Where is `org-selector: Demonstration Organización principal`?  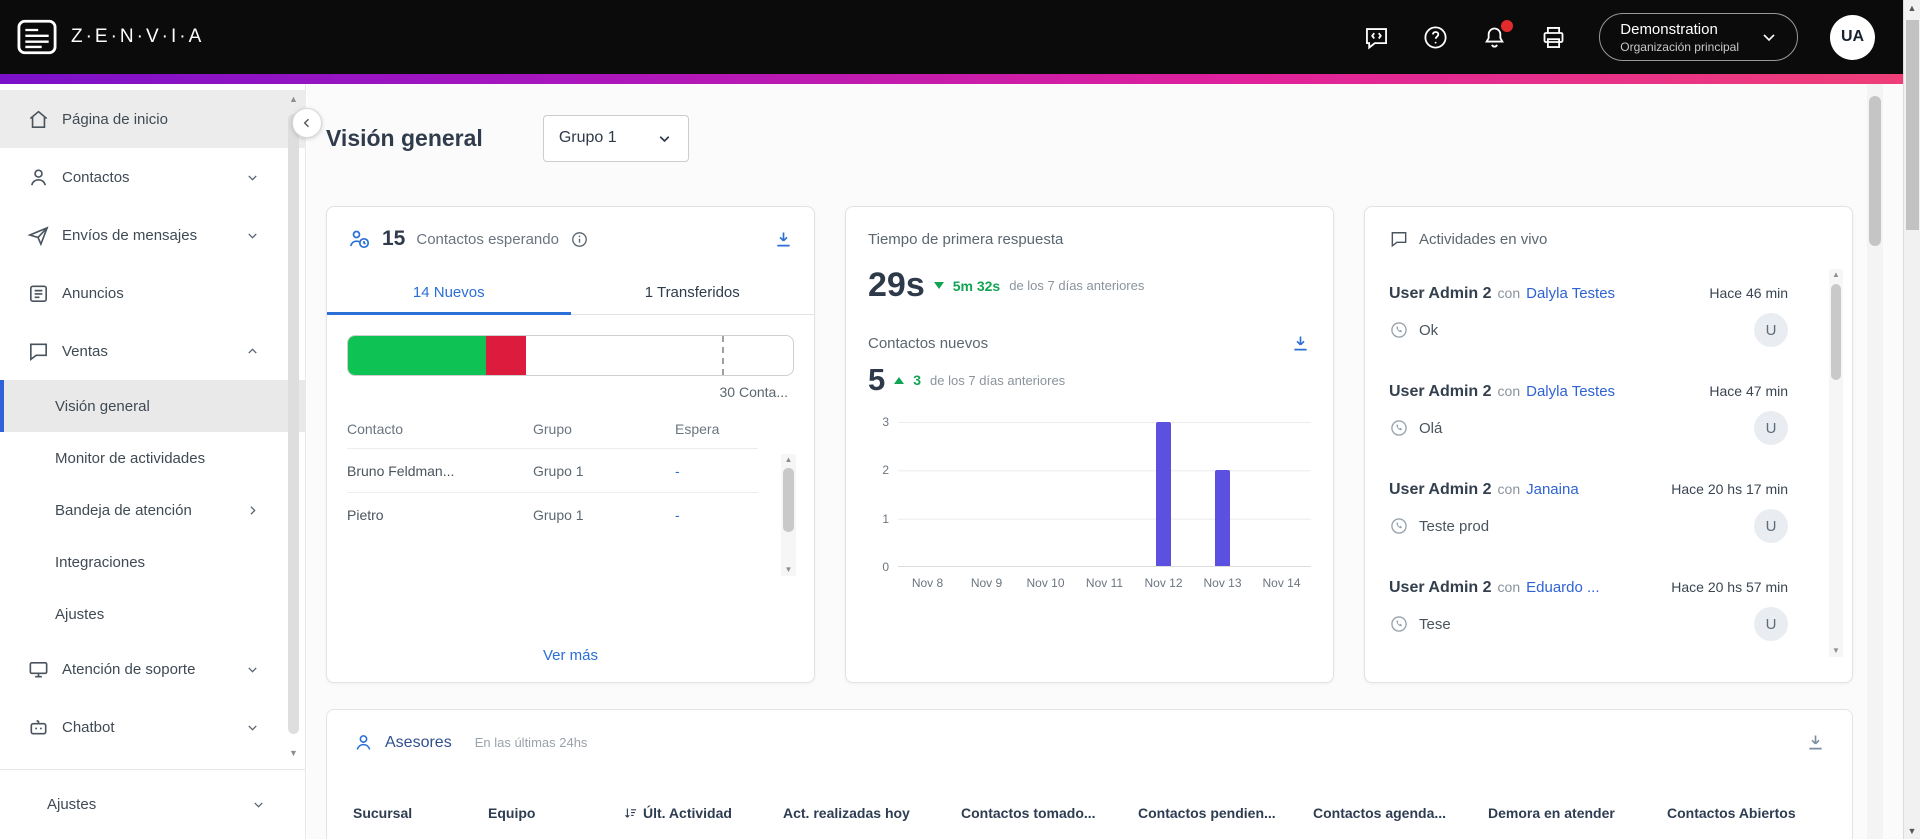
org-selector: Demonstration Organización principal is located at coordinates (1698, 37).